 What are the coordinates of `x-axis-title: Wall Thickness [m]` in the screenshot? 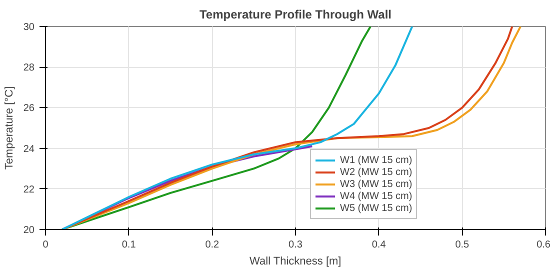 It's located at (296, 262).